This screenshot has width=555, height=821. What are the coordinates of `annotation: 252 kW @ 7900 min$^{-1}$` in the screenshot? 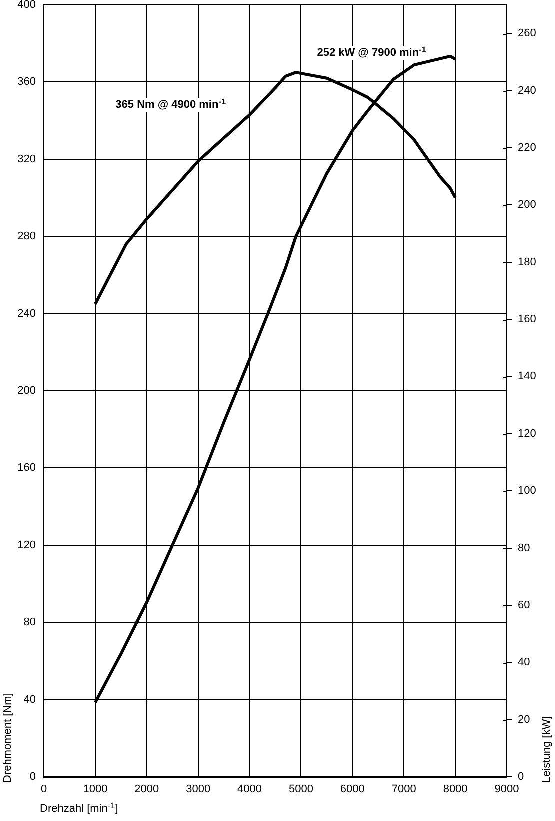 It's located at (371, 53).